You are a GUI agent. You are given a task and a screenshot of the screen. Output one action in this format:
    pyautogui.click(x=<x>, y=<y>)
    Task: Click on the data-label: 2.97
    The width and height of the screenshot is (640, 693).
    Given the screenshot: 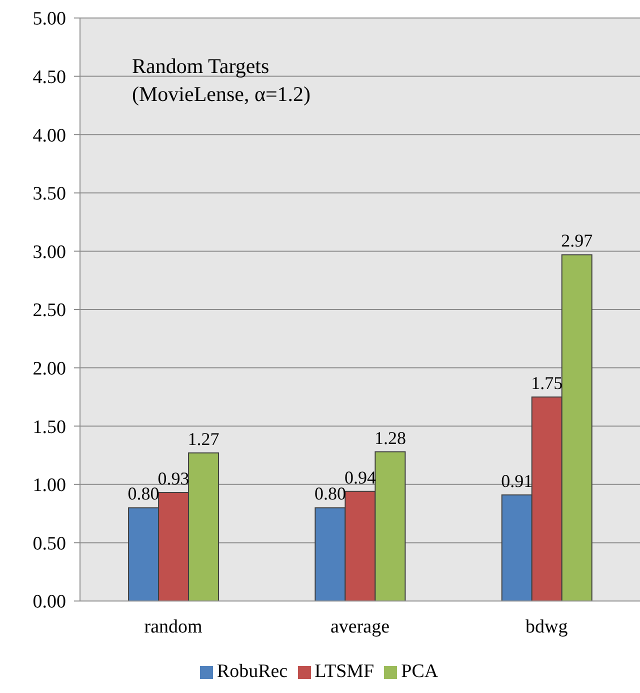 What is the action you would take?
    pyautogui.click(x=577, y=240)
    